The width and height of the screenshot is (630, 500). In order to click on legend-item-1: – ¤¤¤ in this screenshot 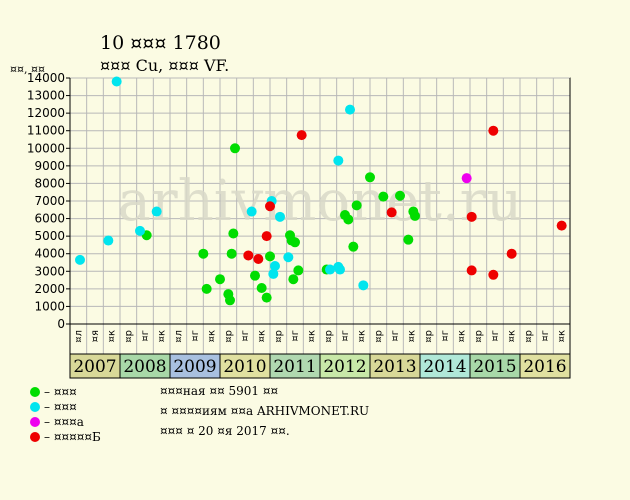, I will do `click(53, 407)`.